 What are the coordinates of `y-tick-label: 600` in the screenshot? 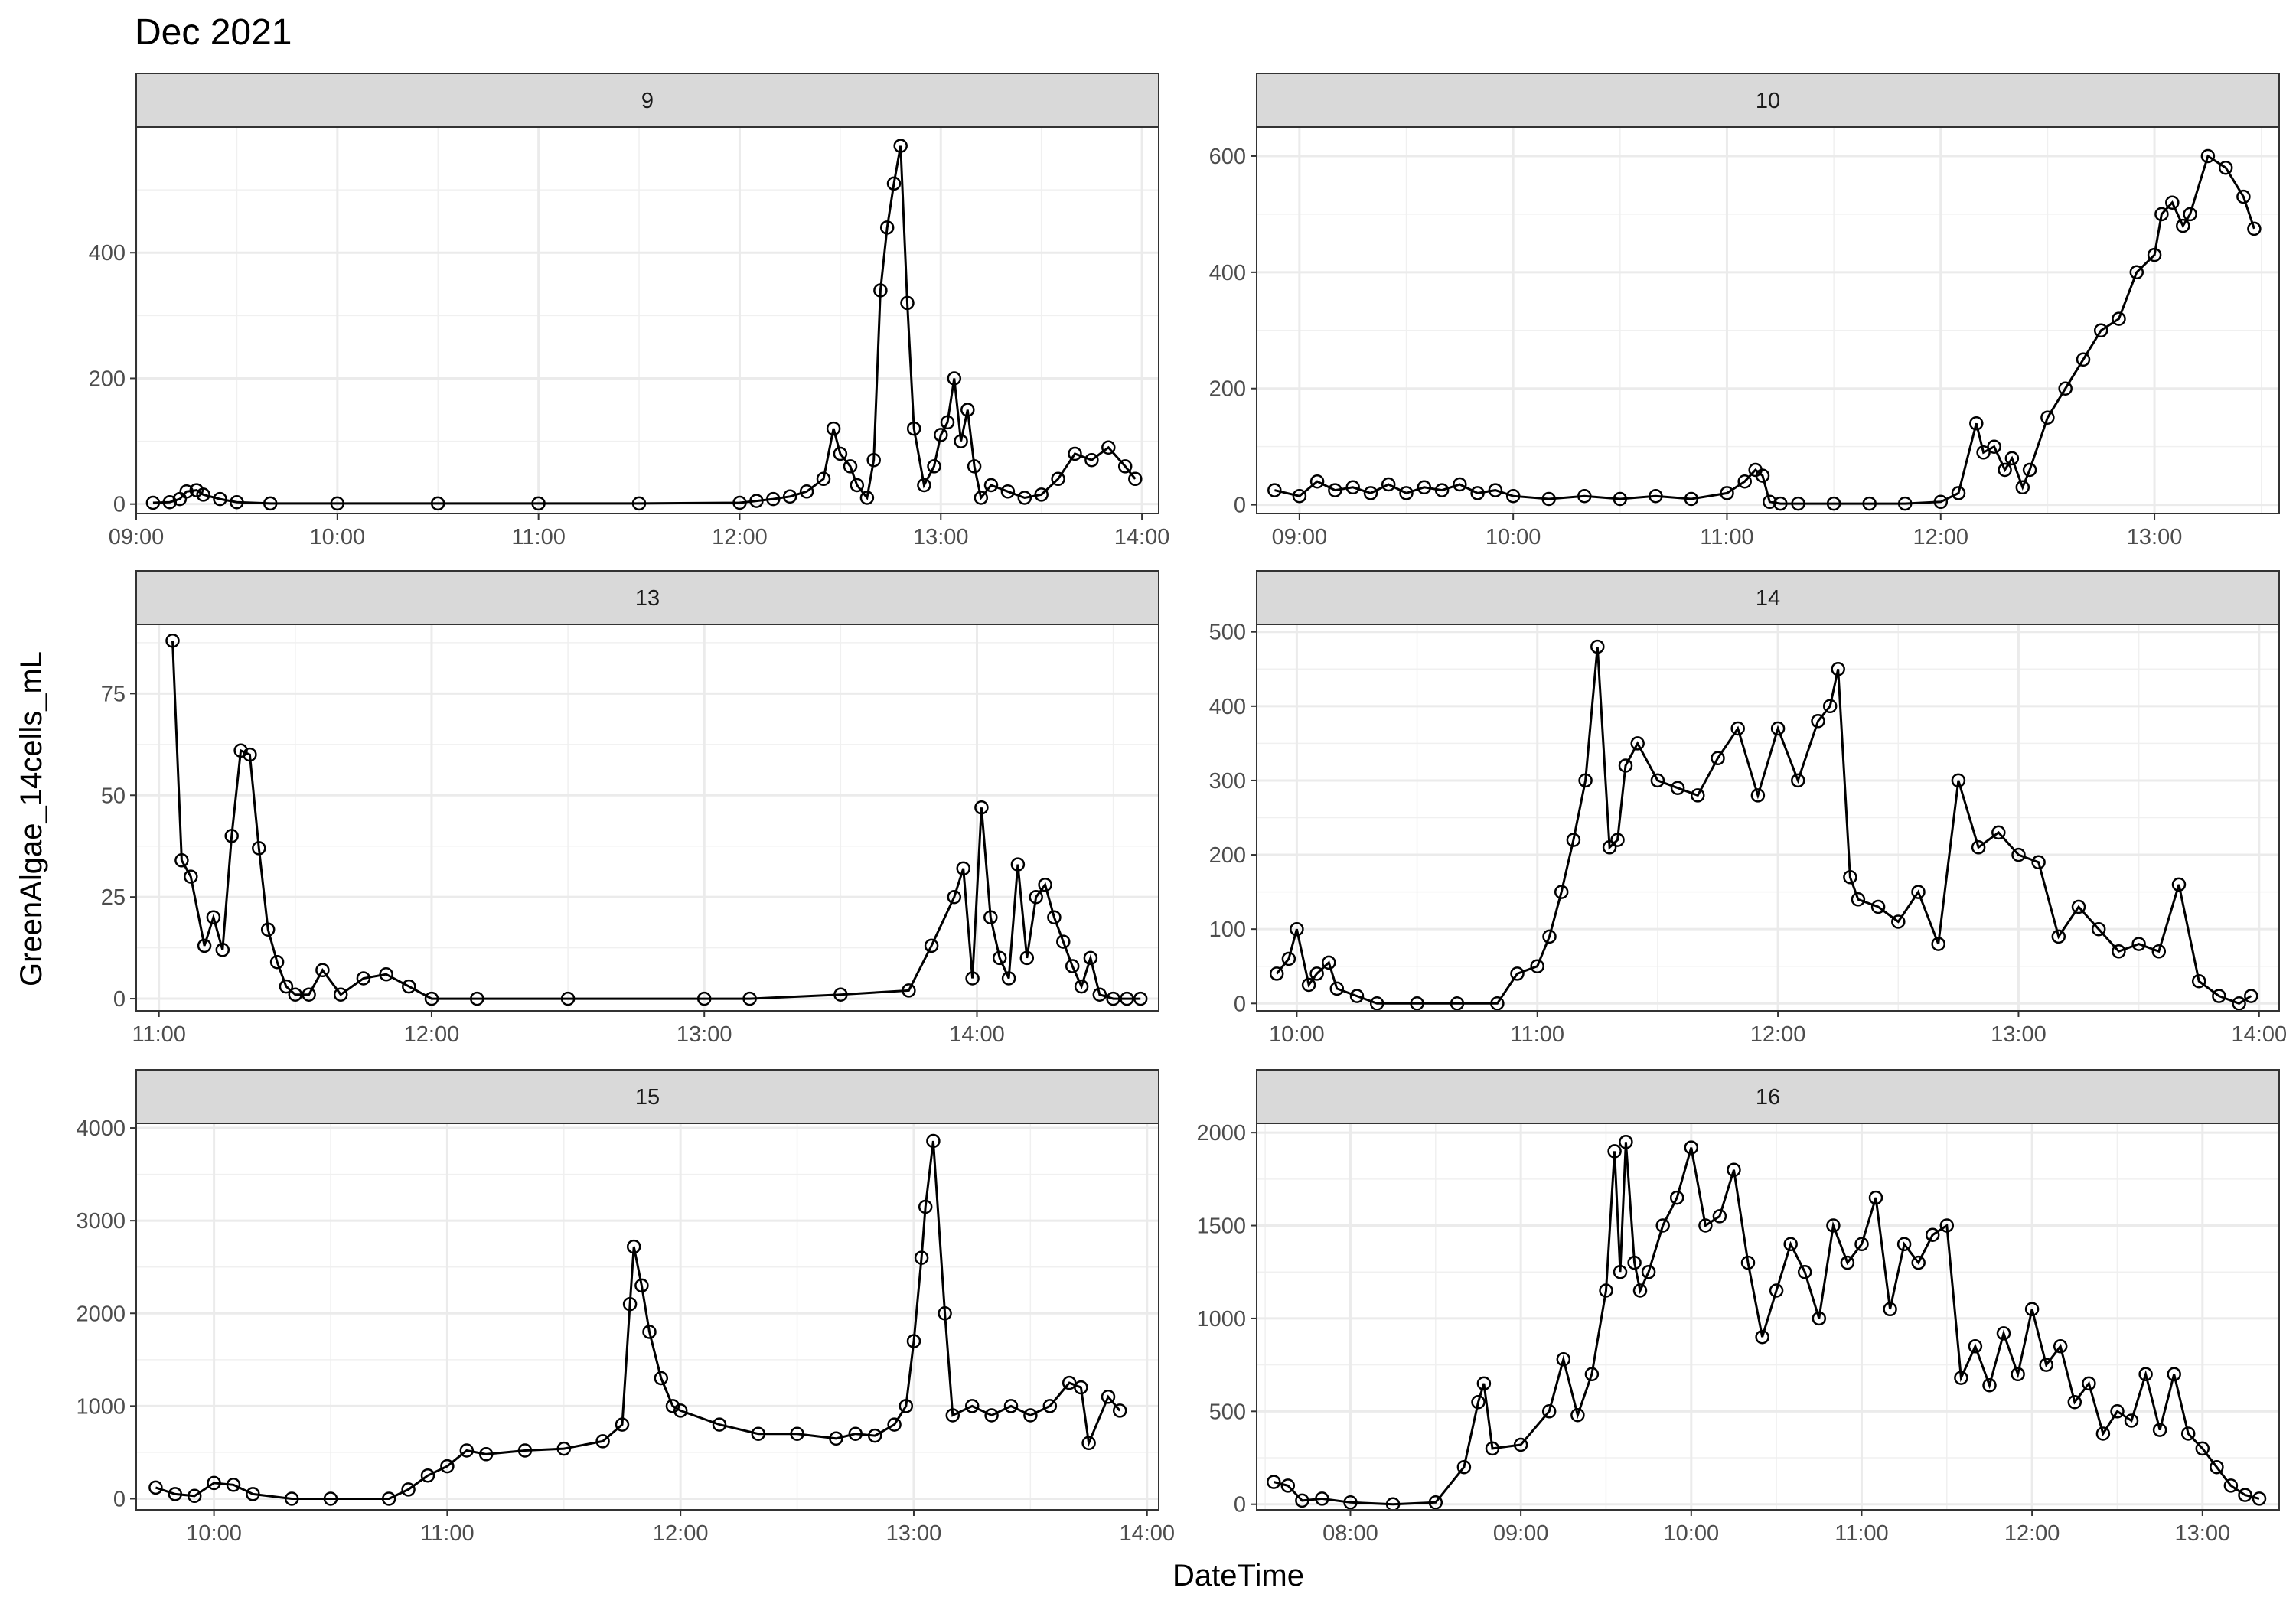 It's located at (1227, 157).